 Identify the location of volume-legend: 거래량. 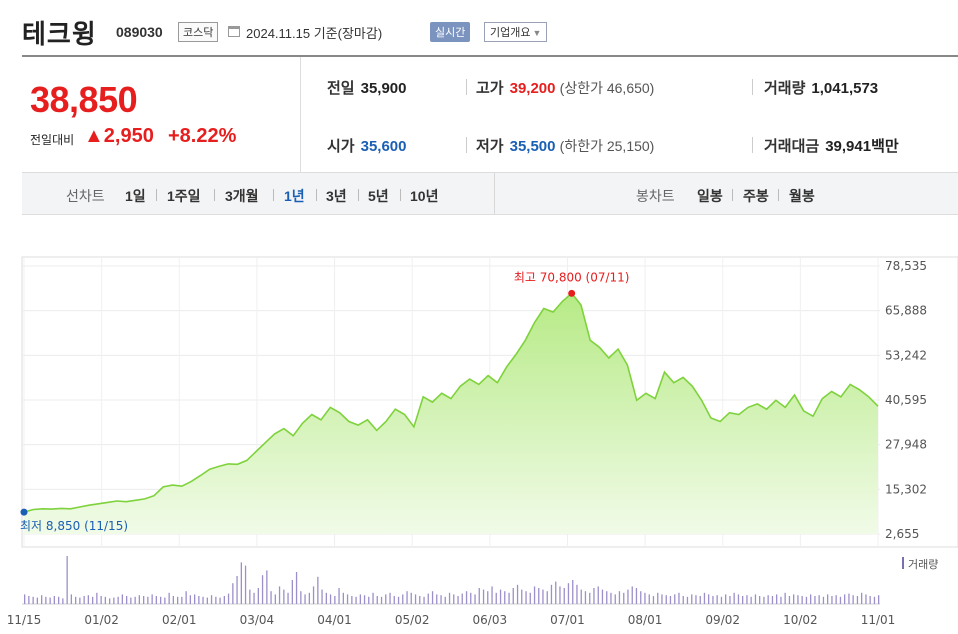
(923, 564).